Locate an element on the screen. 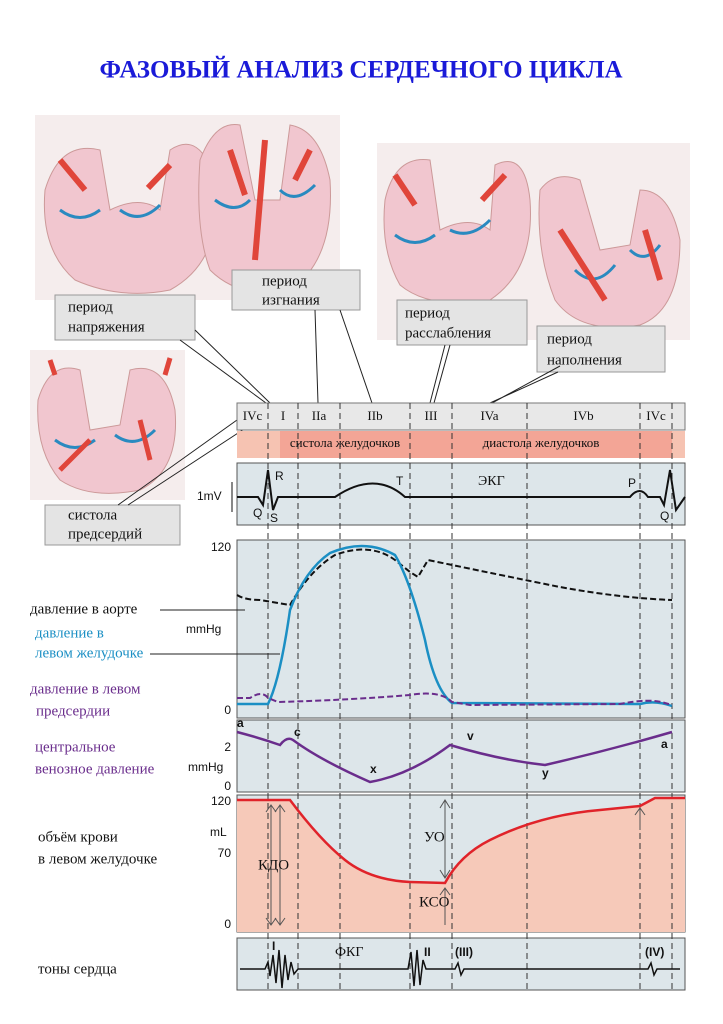 The width and height of the screenshot is (723, 1024). phase-label: IVb is located at coordinates (583, 415).